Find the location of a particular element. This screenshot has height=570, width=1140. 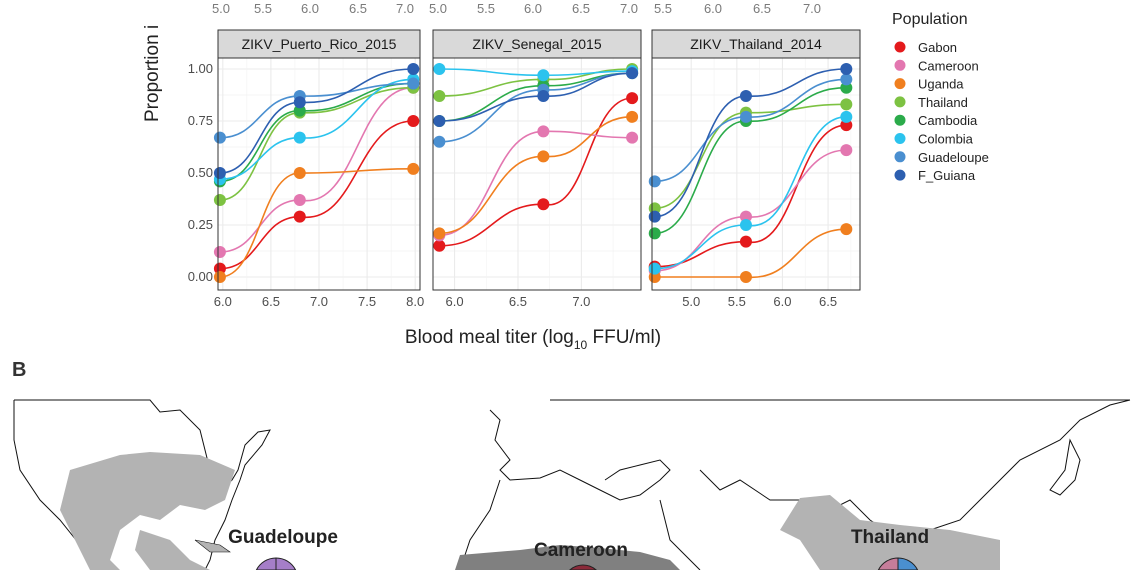

legend-label: Guadeloupe is located at coordinates (953, 157).